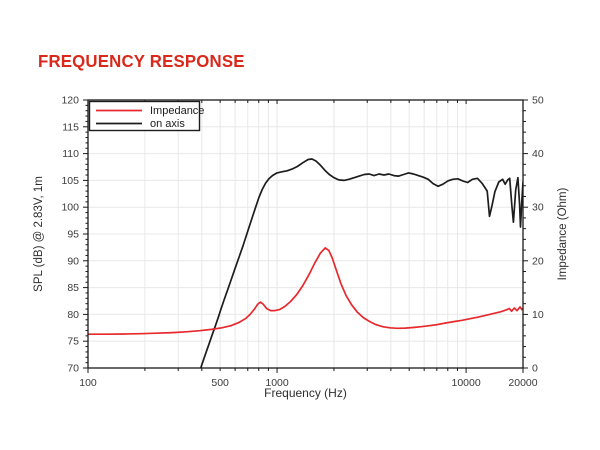  Describe the element at coordinates (73, 369) in the screenshot. I see `y-left-tick-label: 70` at that location.